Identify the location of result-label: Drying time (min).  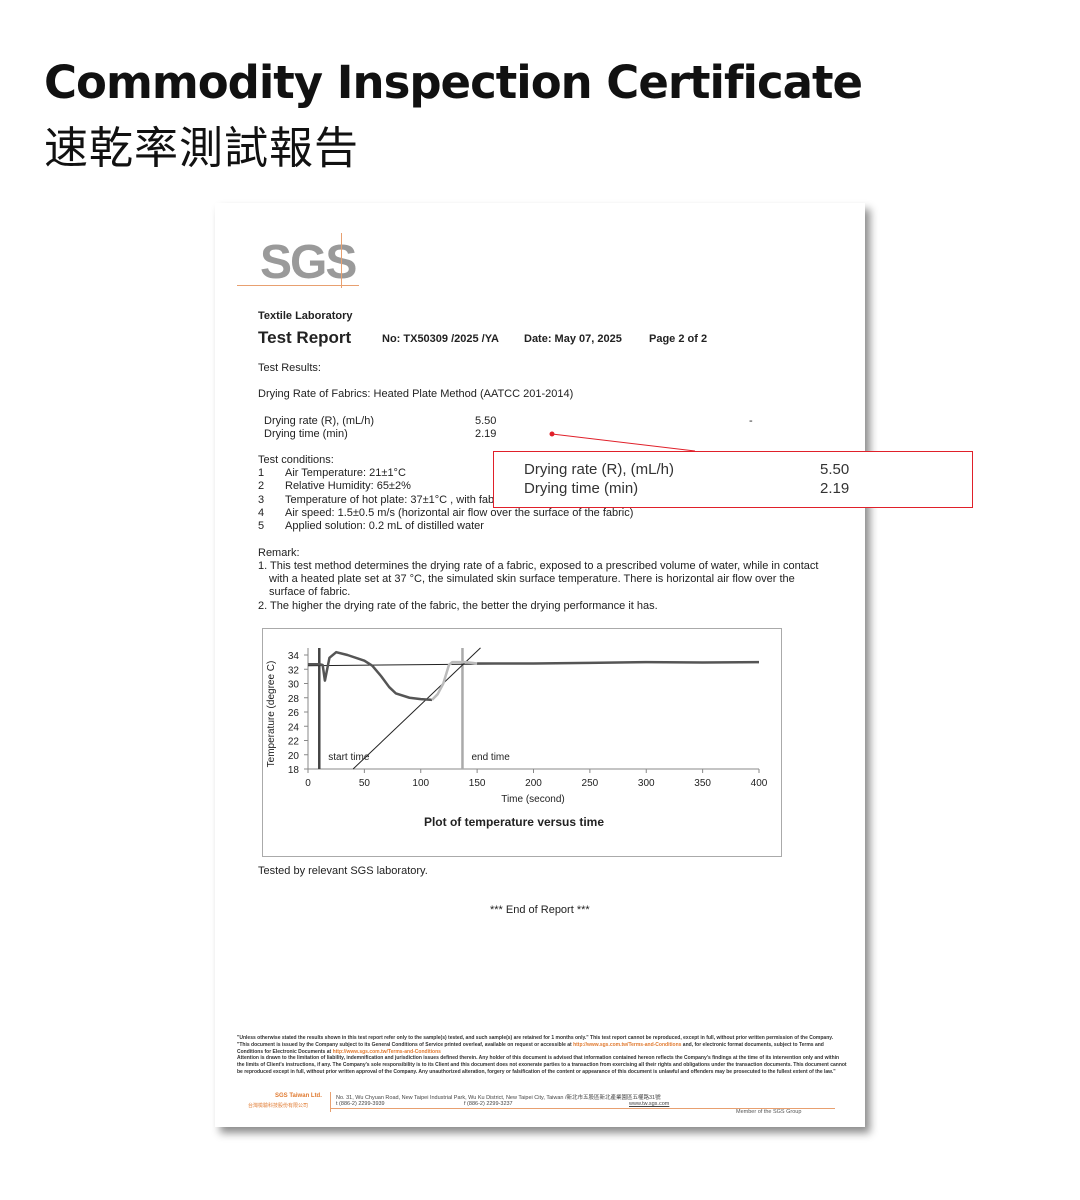
(306, 434).